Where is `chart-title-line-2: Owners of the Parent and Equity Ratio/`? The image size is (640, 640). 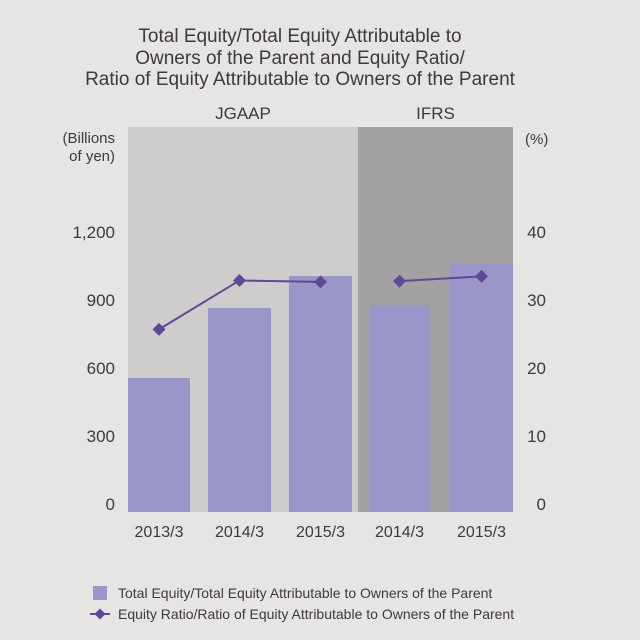 chart-title-line-2: Owners of the Parent and Equity Ratio/ is located at coordinates (300, 58).